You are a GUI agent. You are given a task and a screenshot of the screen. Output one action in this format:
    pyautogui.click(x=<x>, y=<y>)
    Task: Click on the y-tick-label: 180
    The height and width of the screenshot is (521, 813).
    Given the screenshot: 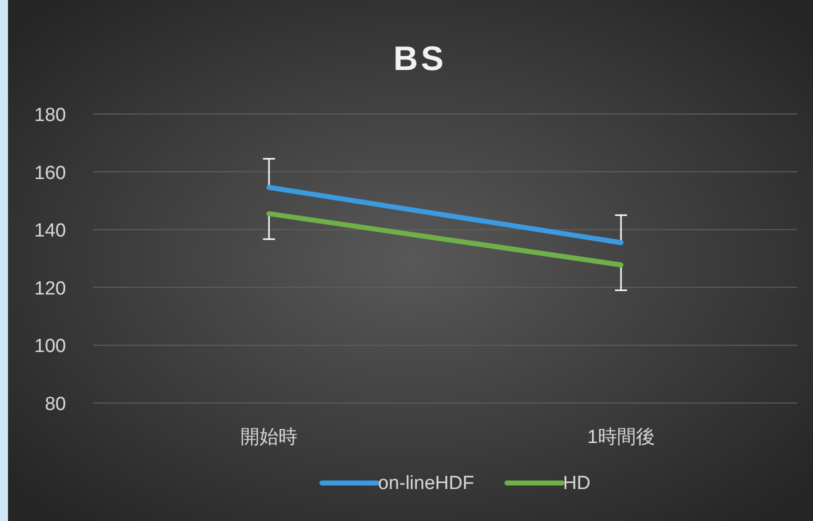 What is the action you would take?
    pyautogui.click(x=50, y=115)
    